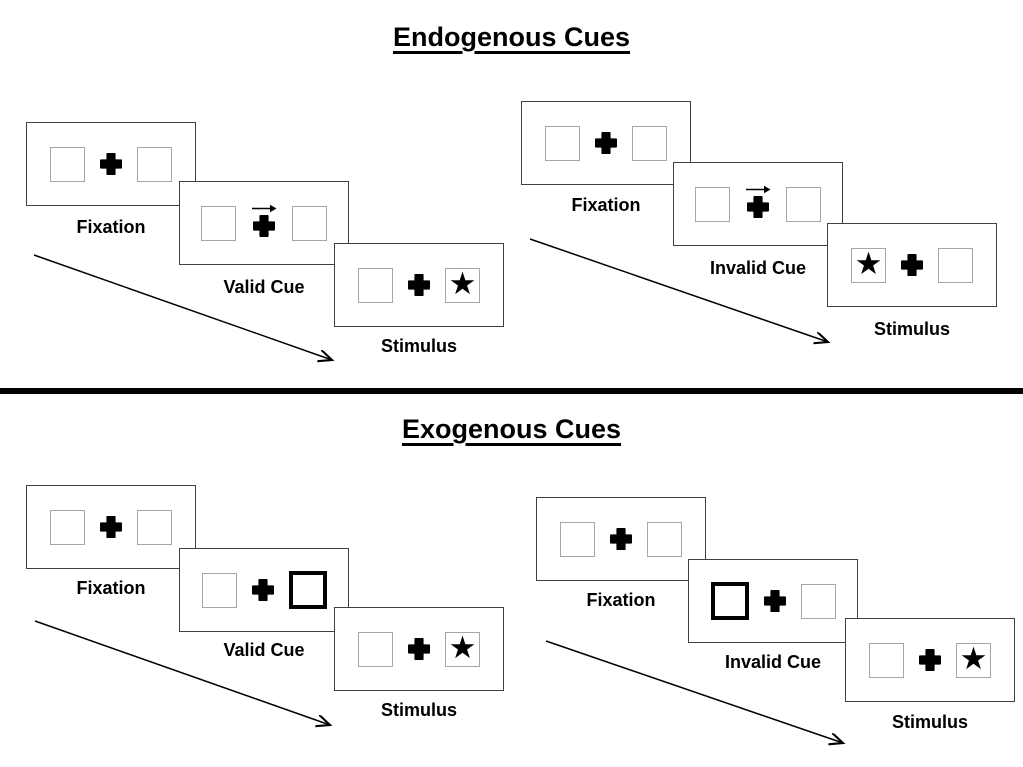 The width and height of the screenshot is (1023, 767). I want to click on endogenous-invalid-stimulus-panel: ★, so click(912, 265).